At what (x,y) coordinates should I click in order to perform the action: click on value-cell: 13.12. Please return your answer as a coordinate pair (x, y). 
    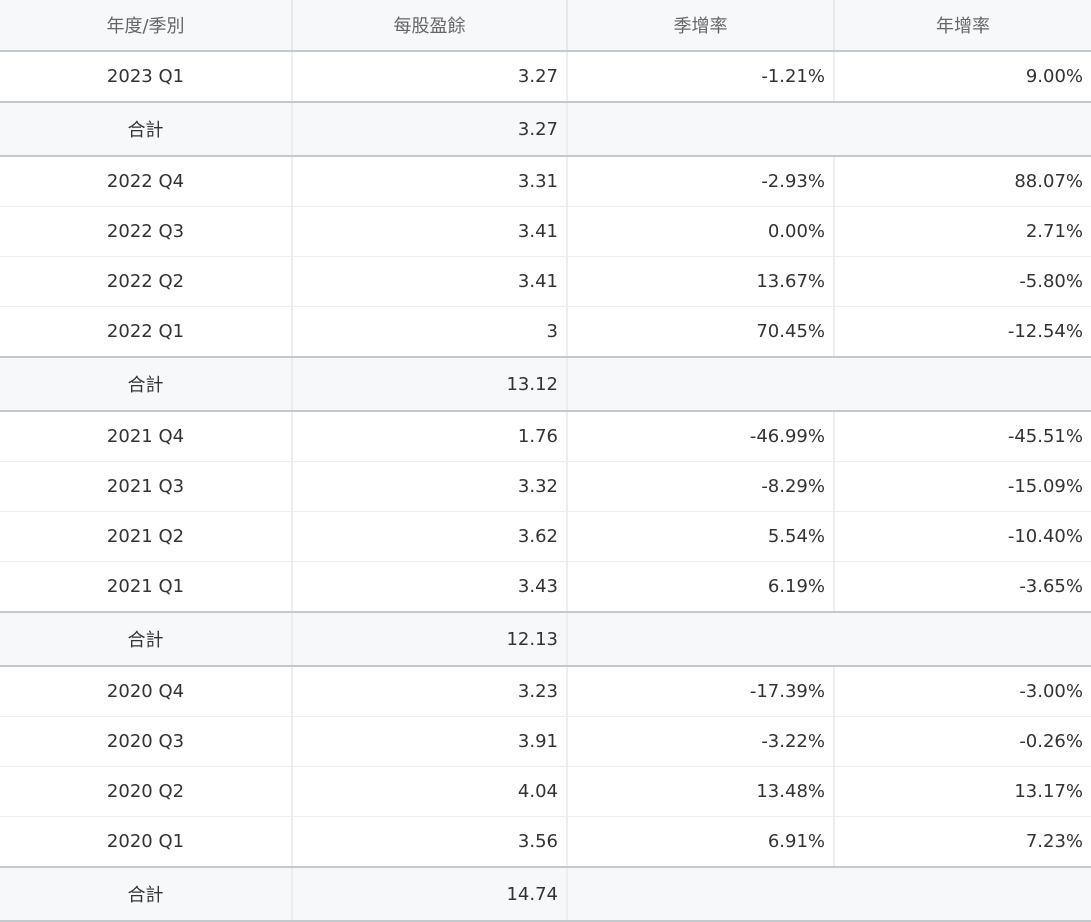
    Looking at the image, I should click on (429, 384).